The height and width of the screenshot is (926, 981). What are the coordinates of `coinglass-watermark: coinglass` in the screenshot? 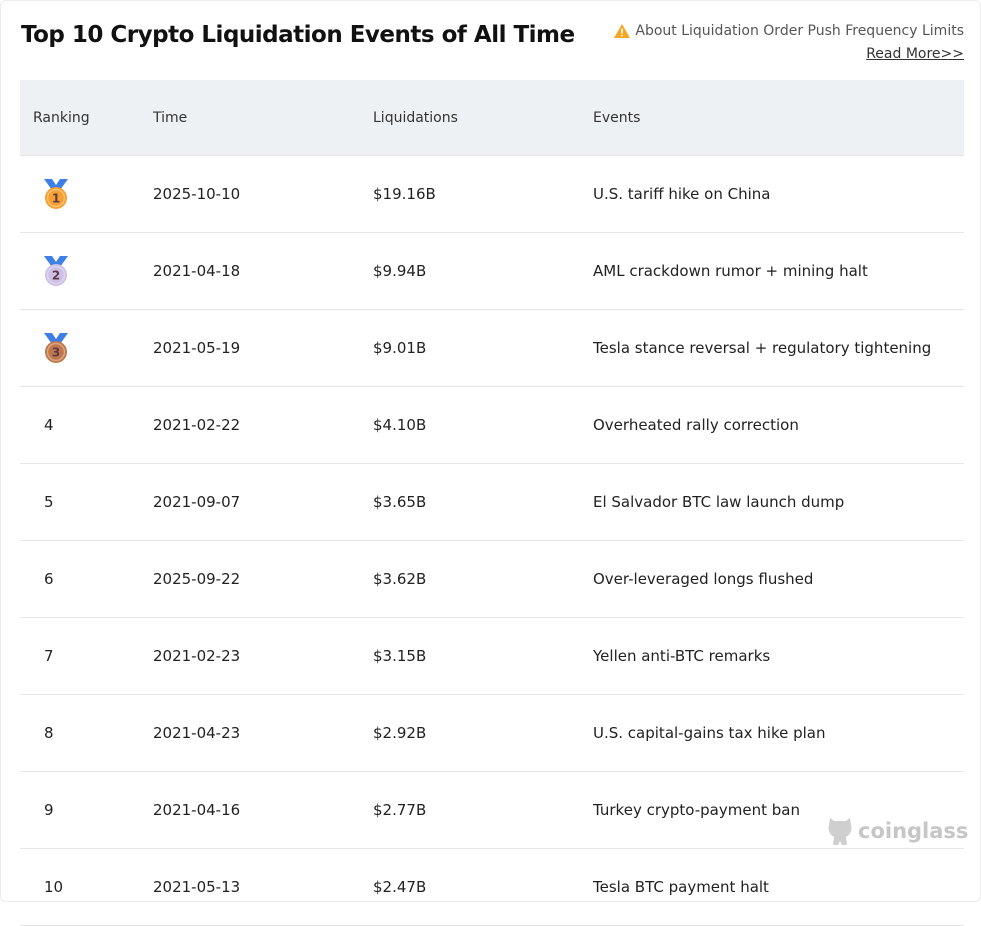 It's located at (897, 831).